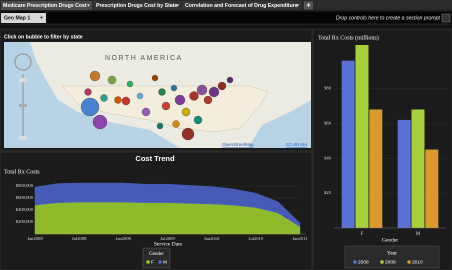 The image size is (452, 270). Describe the element at coordinates (23, 105) in the screenshot. I see `map-zoom-handle` at that location.